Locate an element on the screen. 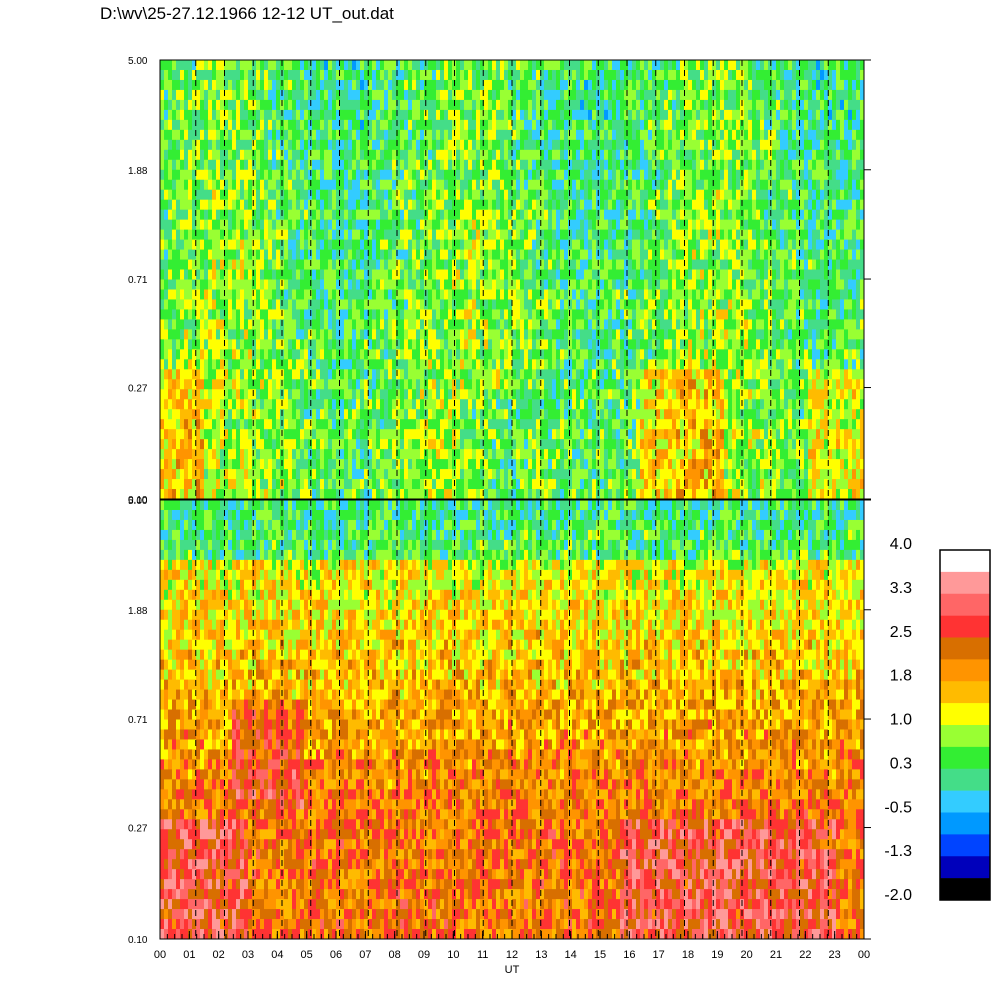 The width and height of the screenshot is (1000, 1000). x-tick-label: 07 is located at coordinates (365, 955).